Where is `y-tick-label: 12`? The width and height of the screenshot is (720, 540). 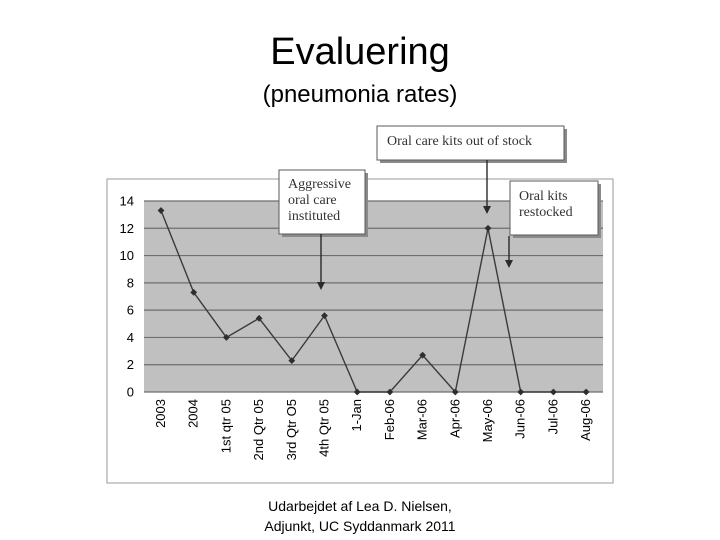
y-tick-label: 12 is located at coordinates (127, 228).